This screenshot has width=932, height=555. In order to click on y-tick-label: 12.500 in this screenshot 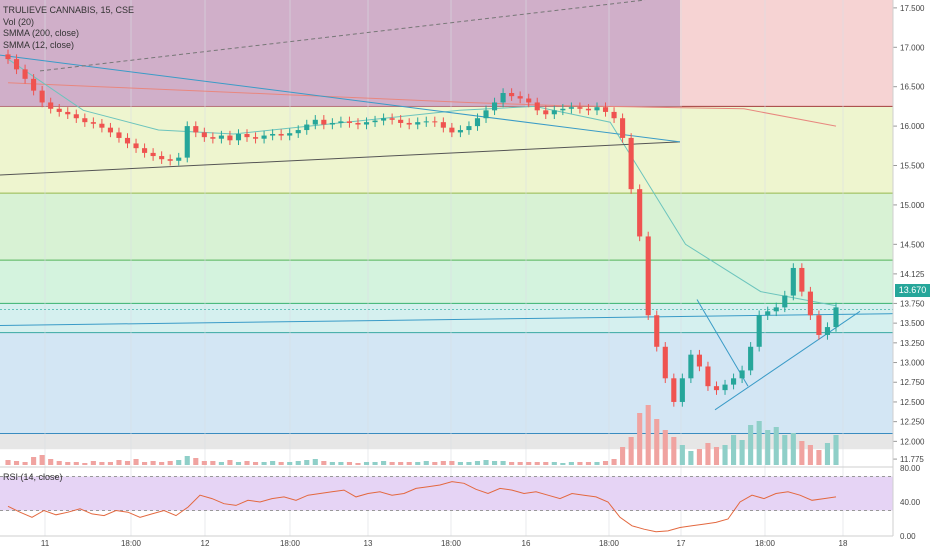, I will do `click(912, 402)`.